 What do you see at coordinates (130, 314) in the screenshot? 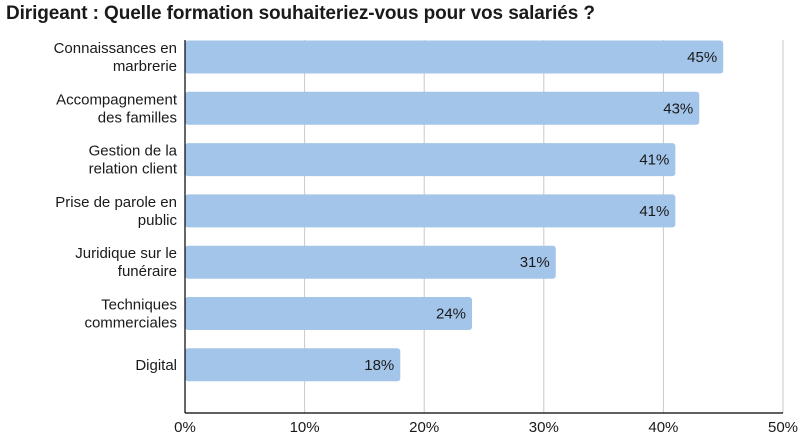
I see `category-label: Techniques commerciales` at bounding box center [130, 314].